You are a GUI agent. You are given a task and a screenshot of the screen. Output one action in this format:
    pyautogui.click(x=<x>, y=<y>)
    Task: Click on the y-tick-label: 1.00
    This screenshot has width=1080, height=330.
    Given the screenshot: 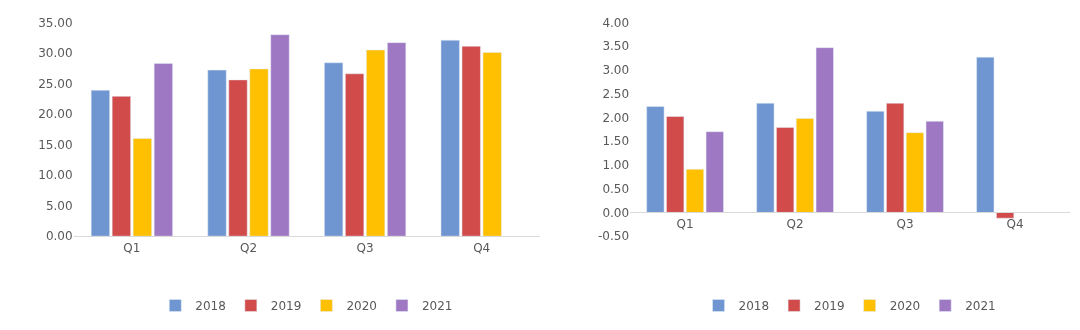 What is the action you would take?
    pyautogui.click(x=616, y=165)
    